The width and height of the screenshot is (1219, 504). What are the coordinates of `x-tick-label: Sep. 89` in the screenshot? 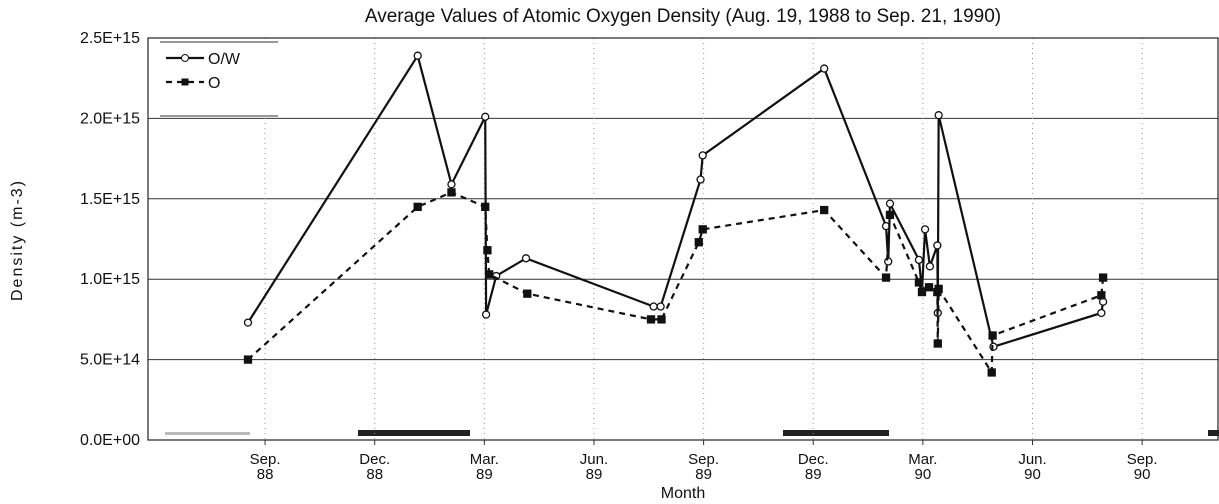 It's located at (703, 467).